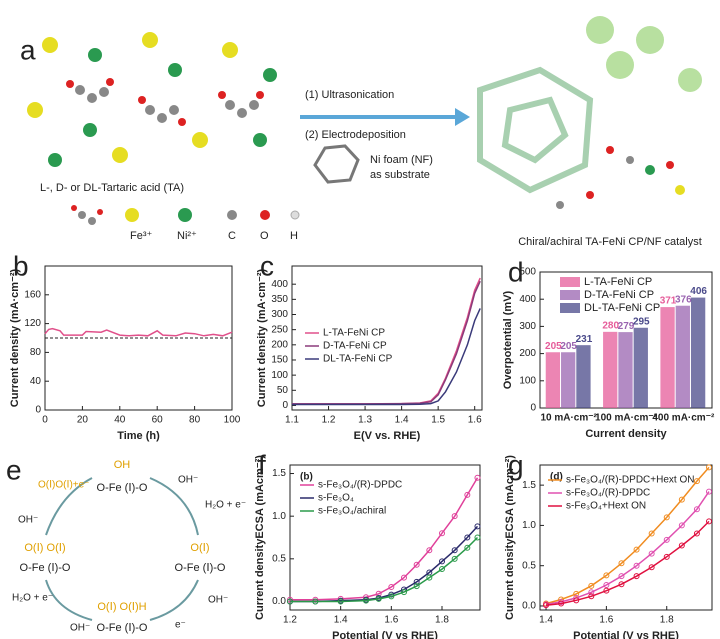 Image resolution: width=720 pixels, height=639 pixels. What do you see at coordinates (352, 511) in the screenshot?
I see `legend-label: s-Fe₃O₄/achiral` at bounding box center [352, 511].